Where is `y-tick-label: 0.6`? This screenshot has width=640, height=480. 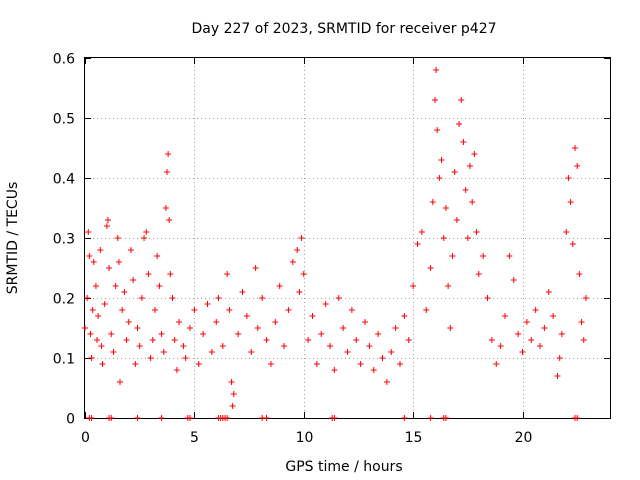
y-tick-label: 0.6 is located at coordinates (64, 60).